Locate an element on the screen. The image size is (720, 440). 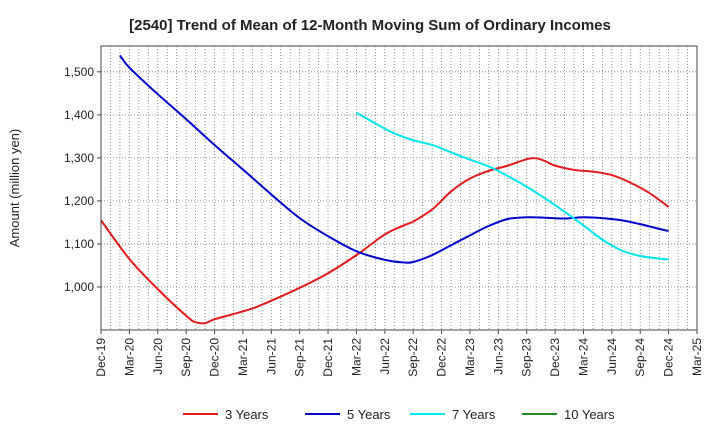
x-tick-label: Mar-20 is located at coordinates (129, 357).